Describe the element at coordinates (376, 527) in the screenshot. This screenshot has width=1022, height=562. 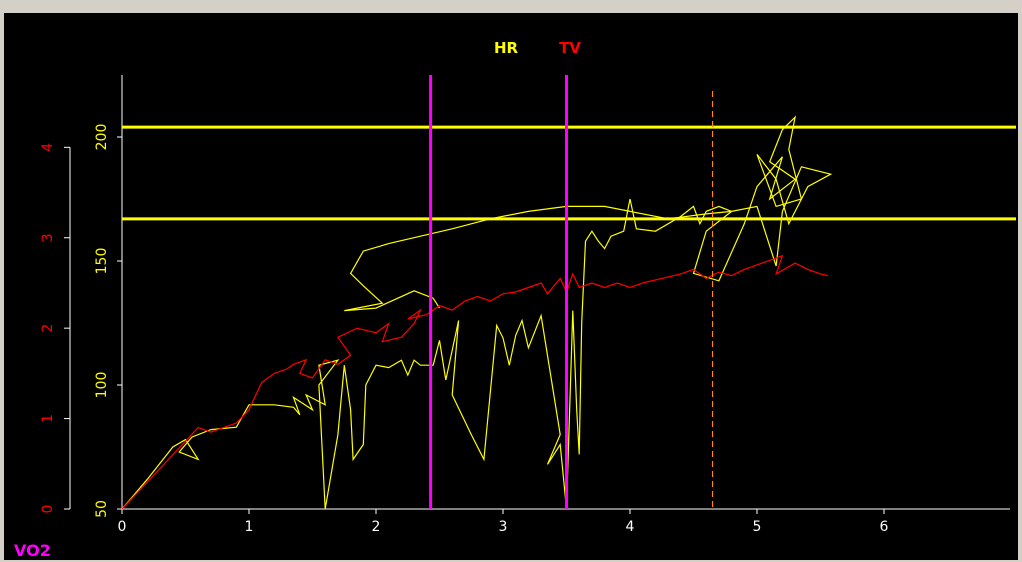
I see `x-tick-label: 2` at that location.